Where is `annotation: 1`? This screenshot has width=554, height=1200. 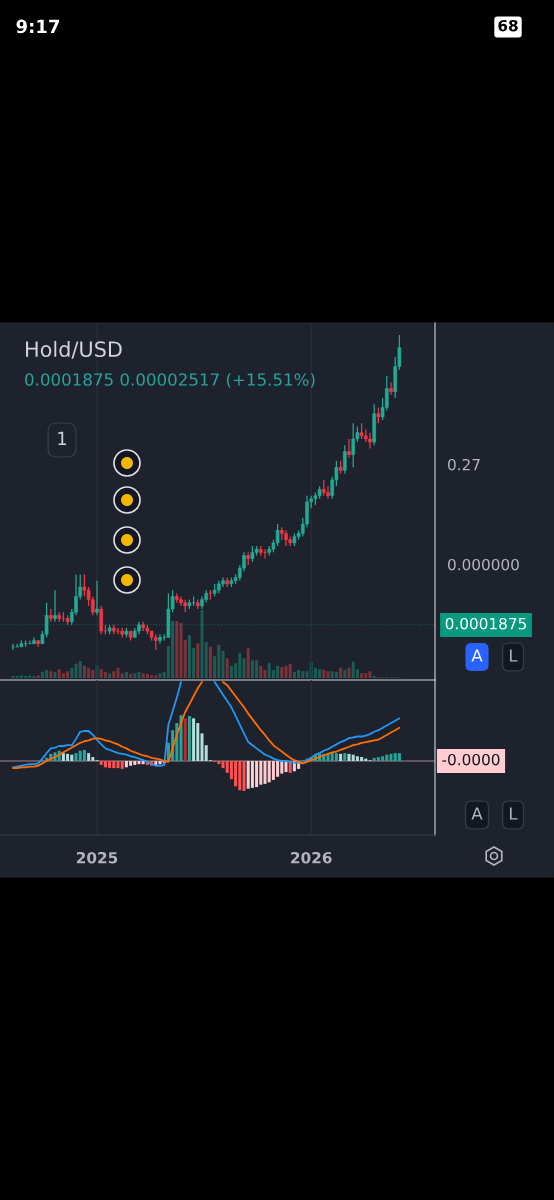 annotation: 1 is located at coordinates (62, 438).